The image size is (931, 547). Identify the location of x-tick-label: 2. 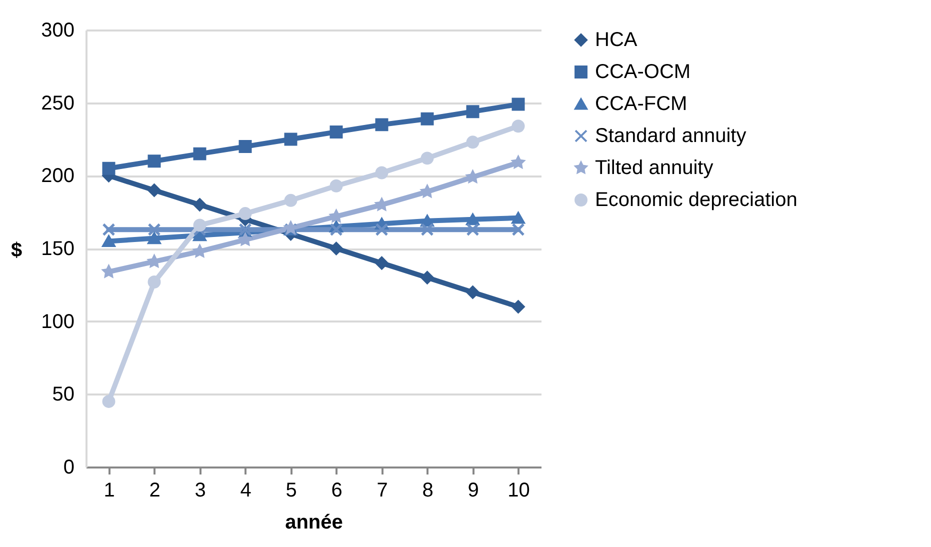
(154, 491).